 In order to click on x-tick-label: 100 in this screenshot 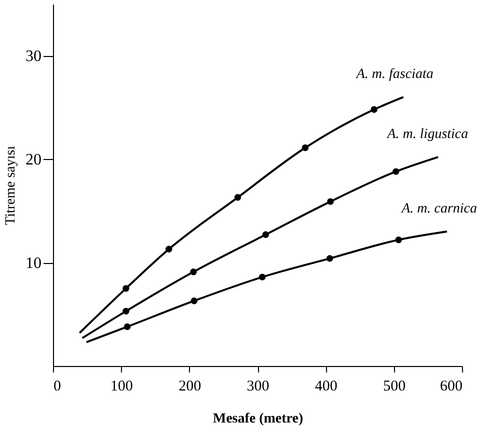, I will do `click(121, 386)`.